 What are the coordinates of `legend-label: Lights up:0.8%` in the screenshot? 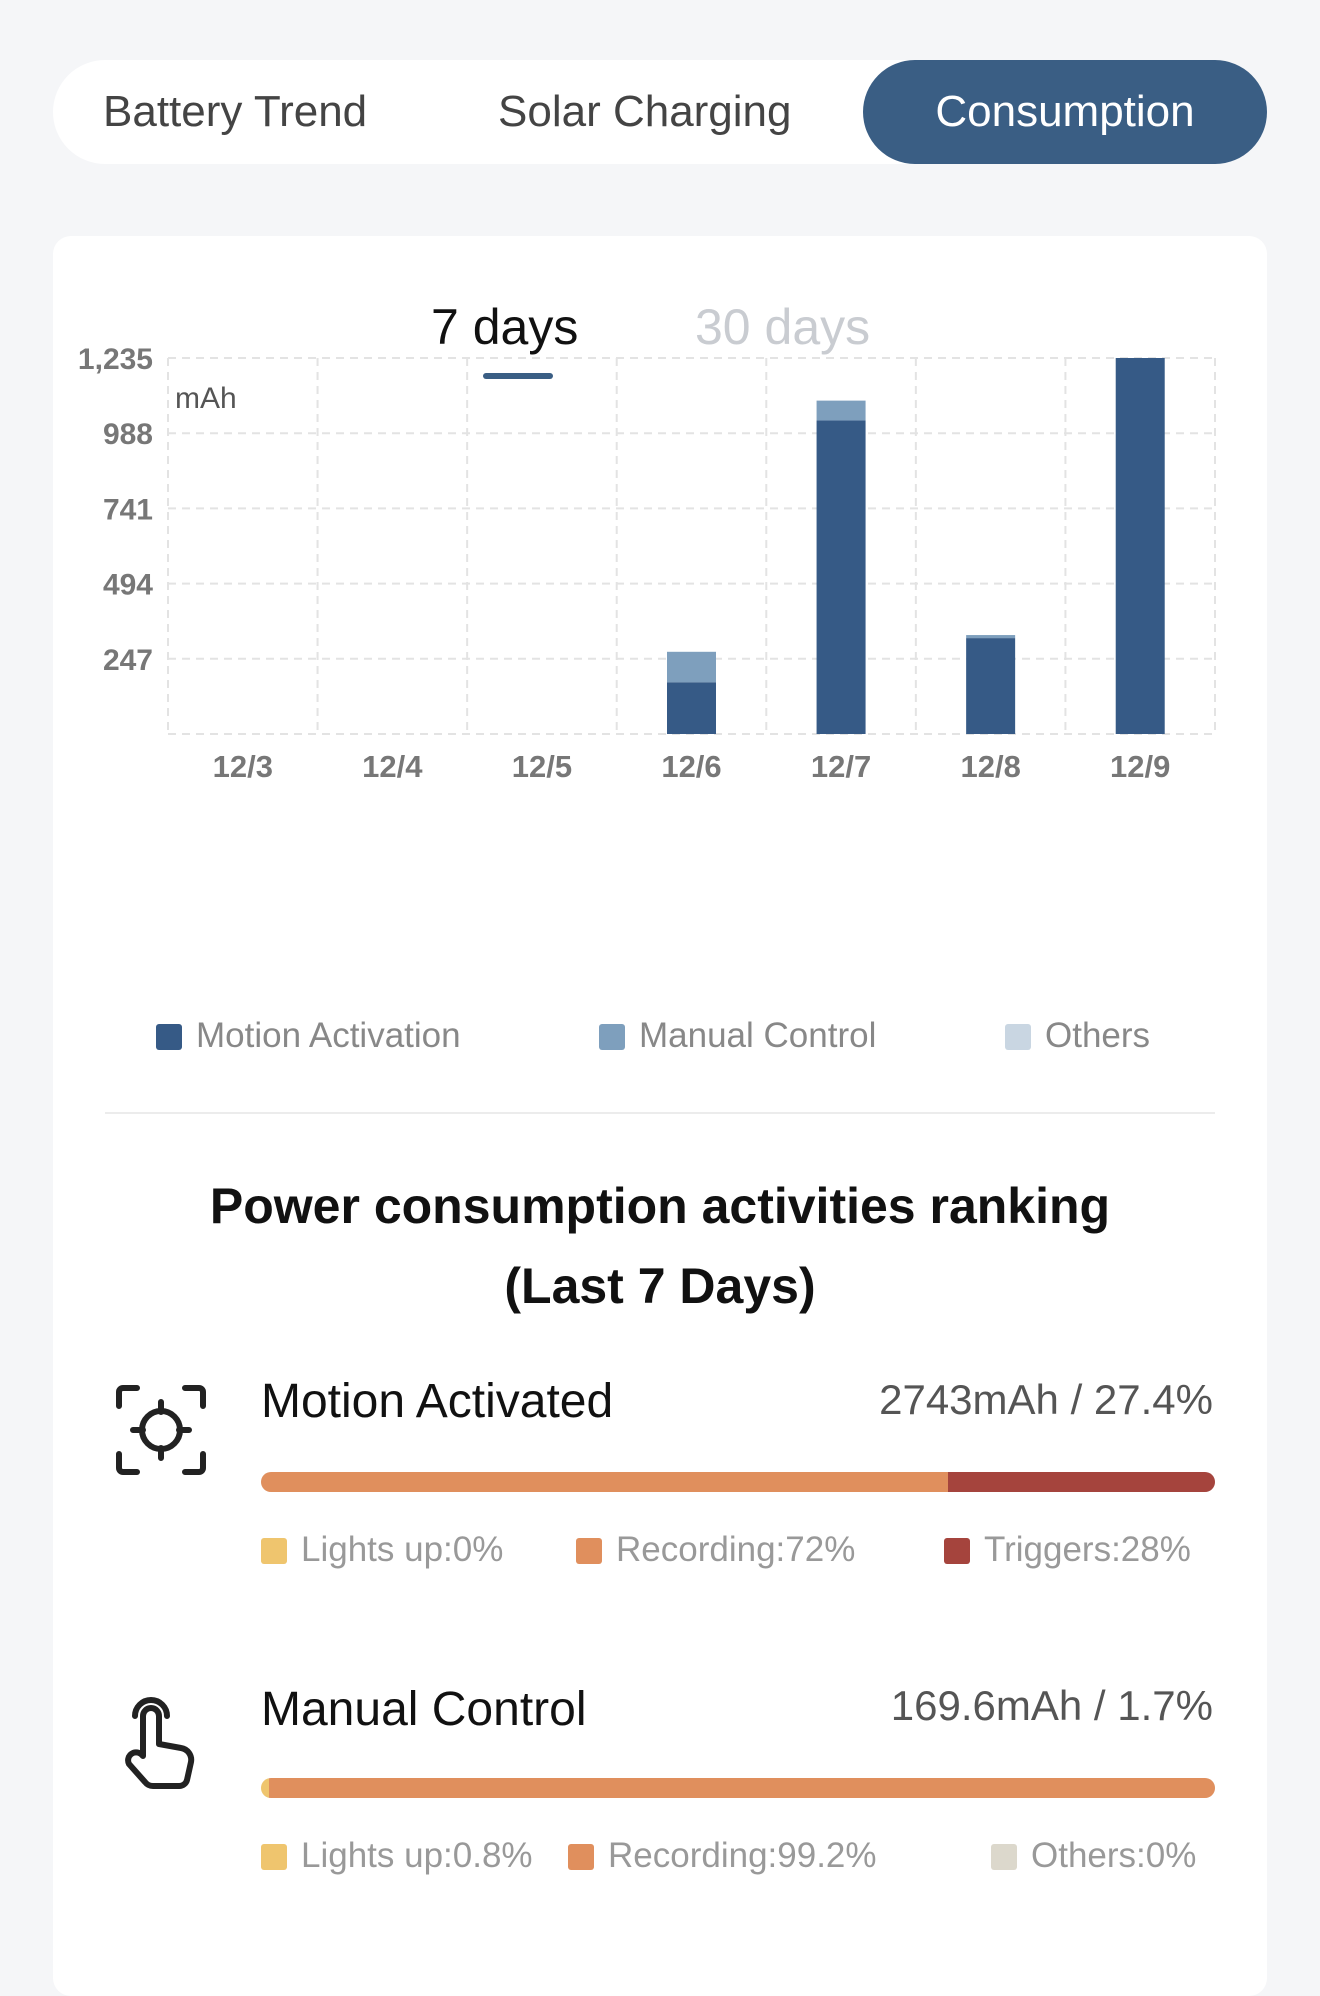 It's located at (417, 1855).